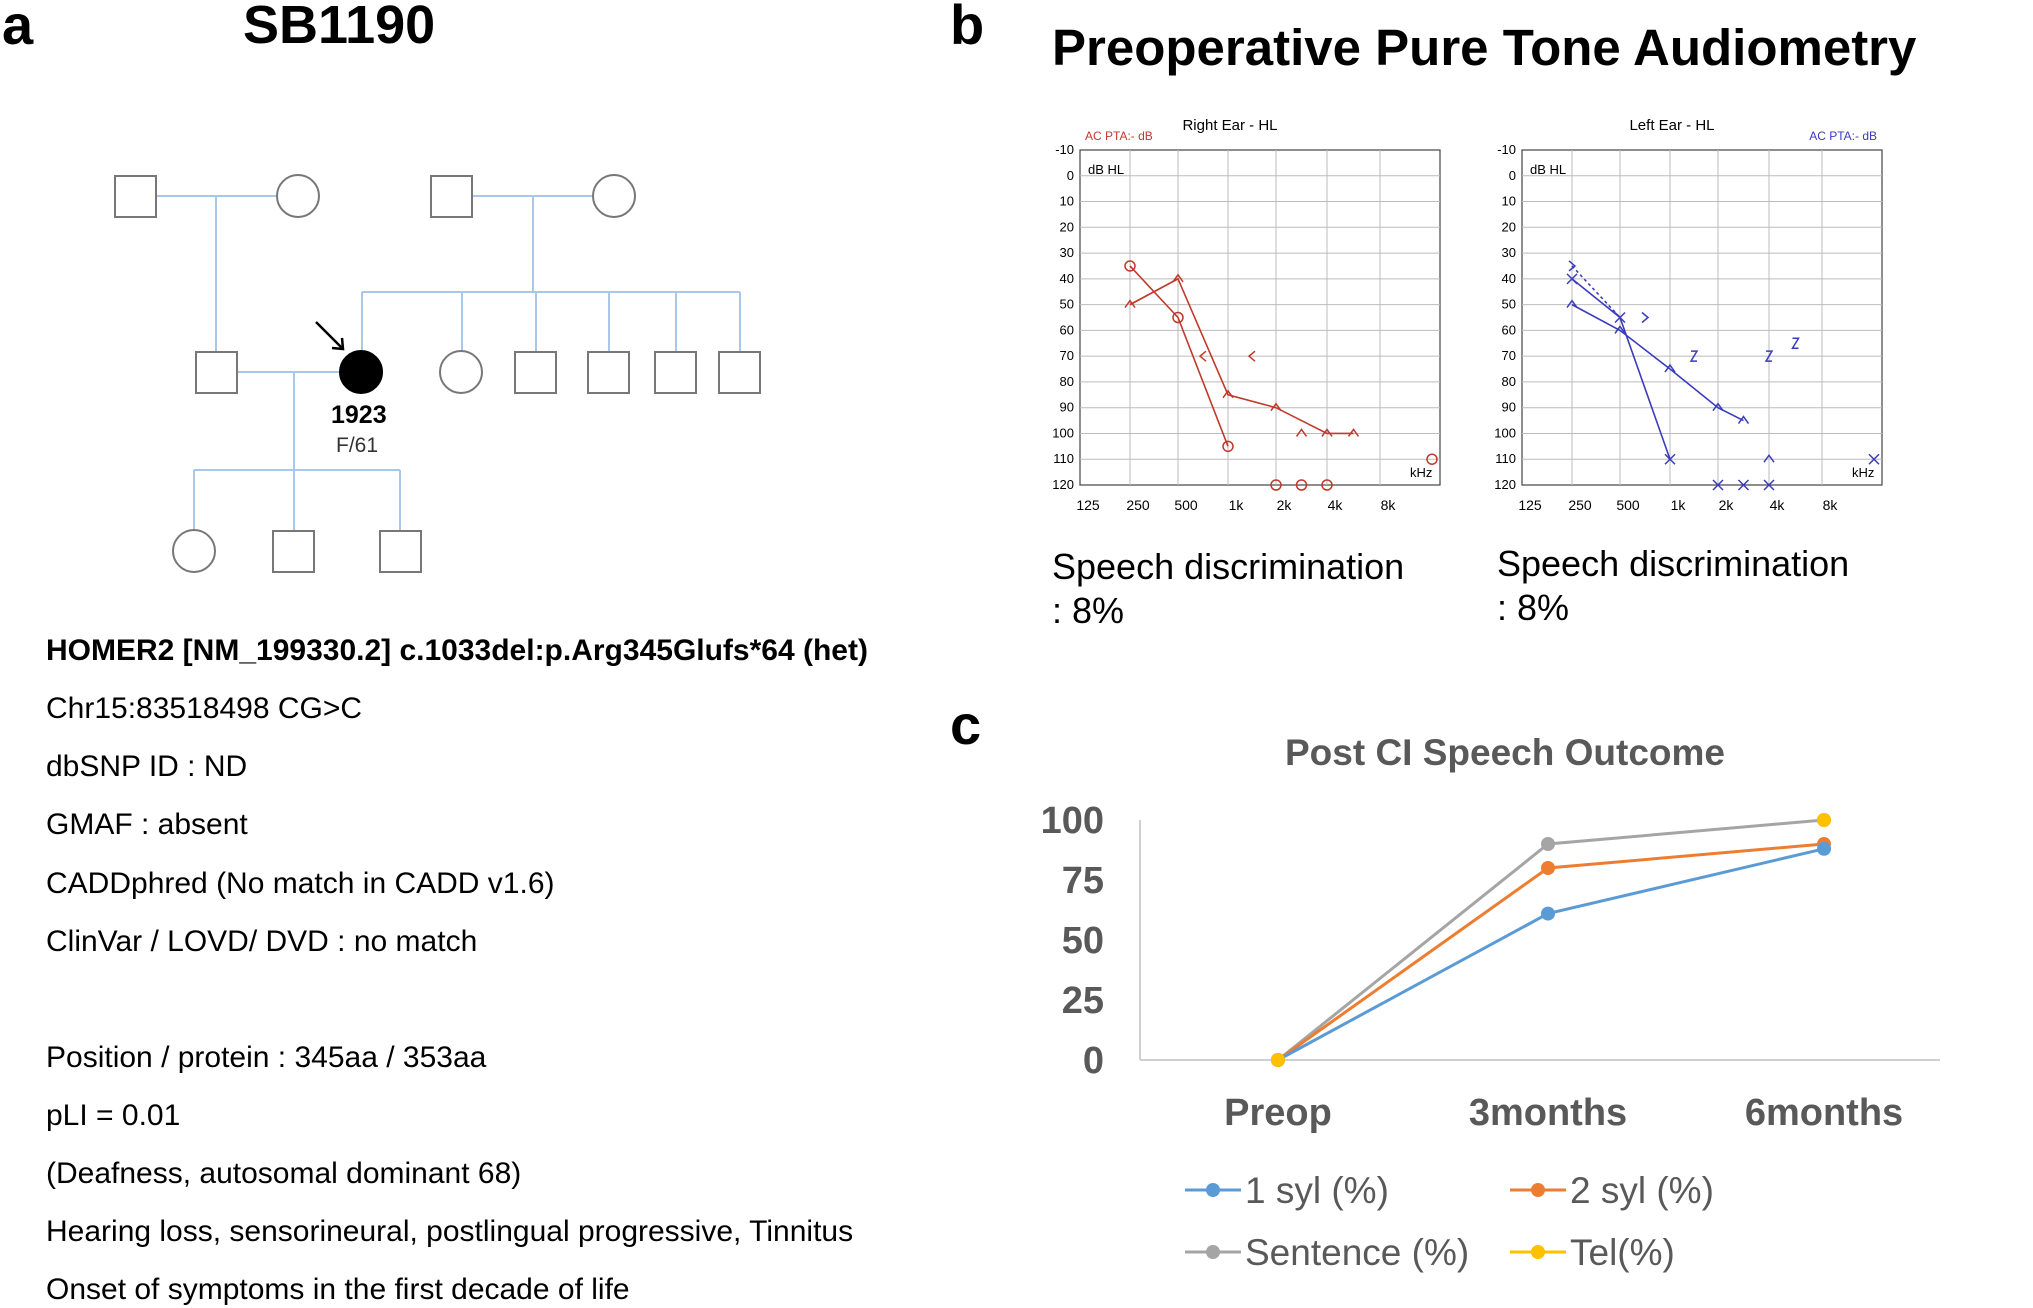  What do you see at coordinates (1671, 125) in the screenshot?
I see `left-ear-title: Left Ear - HL` at bounding box center [1671, 125].